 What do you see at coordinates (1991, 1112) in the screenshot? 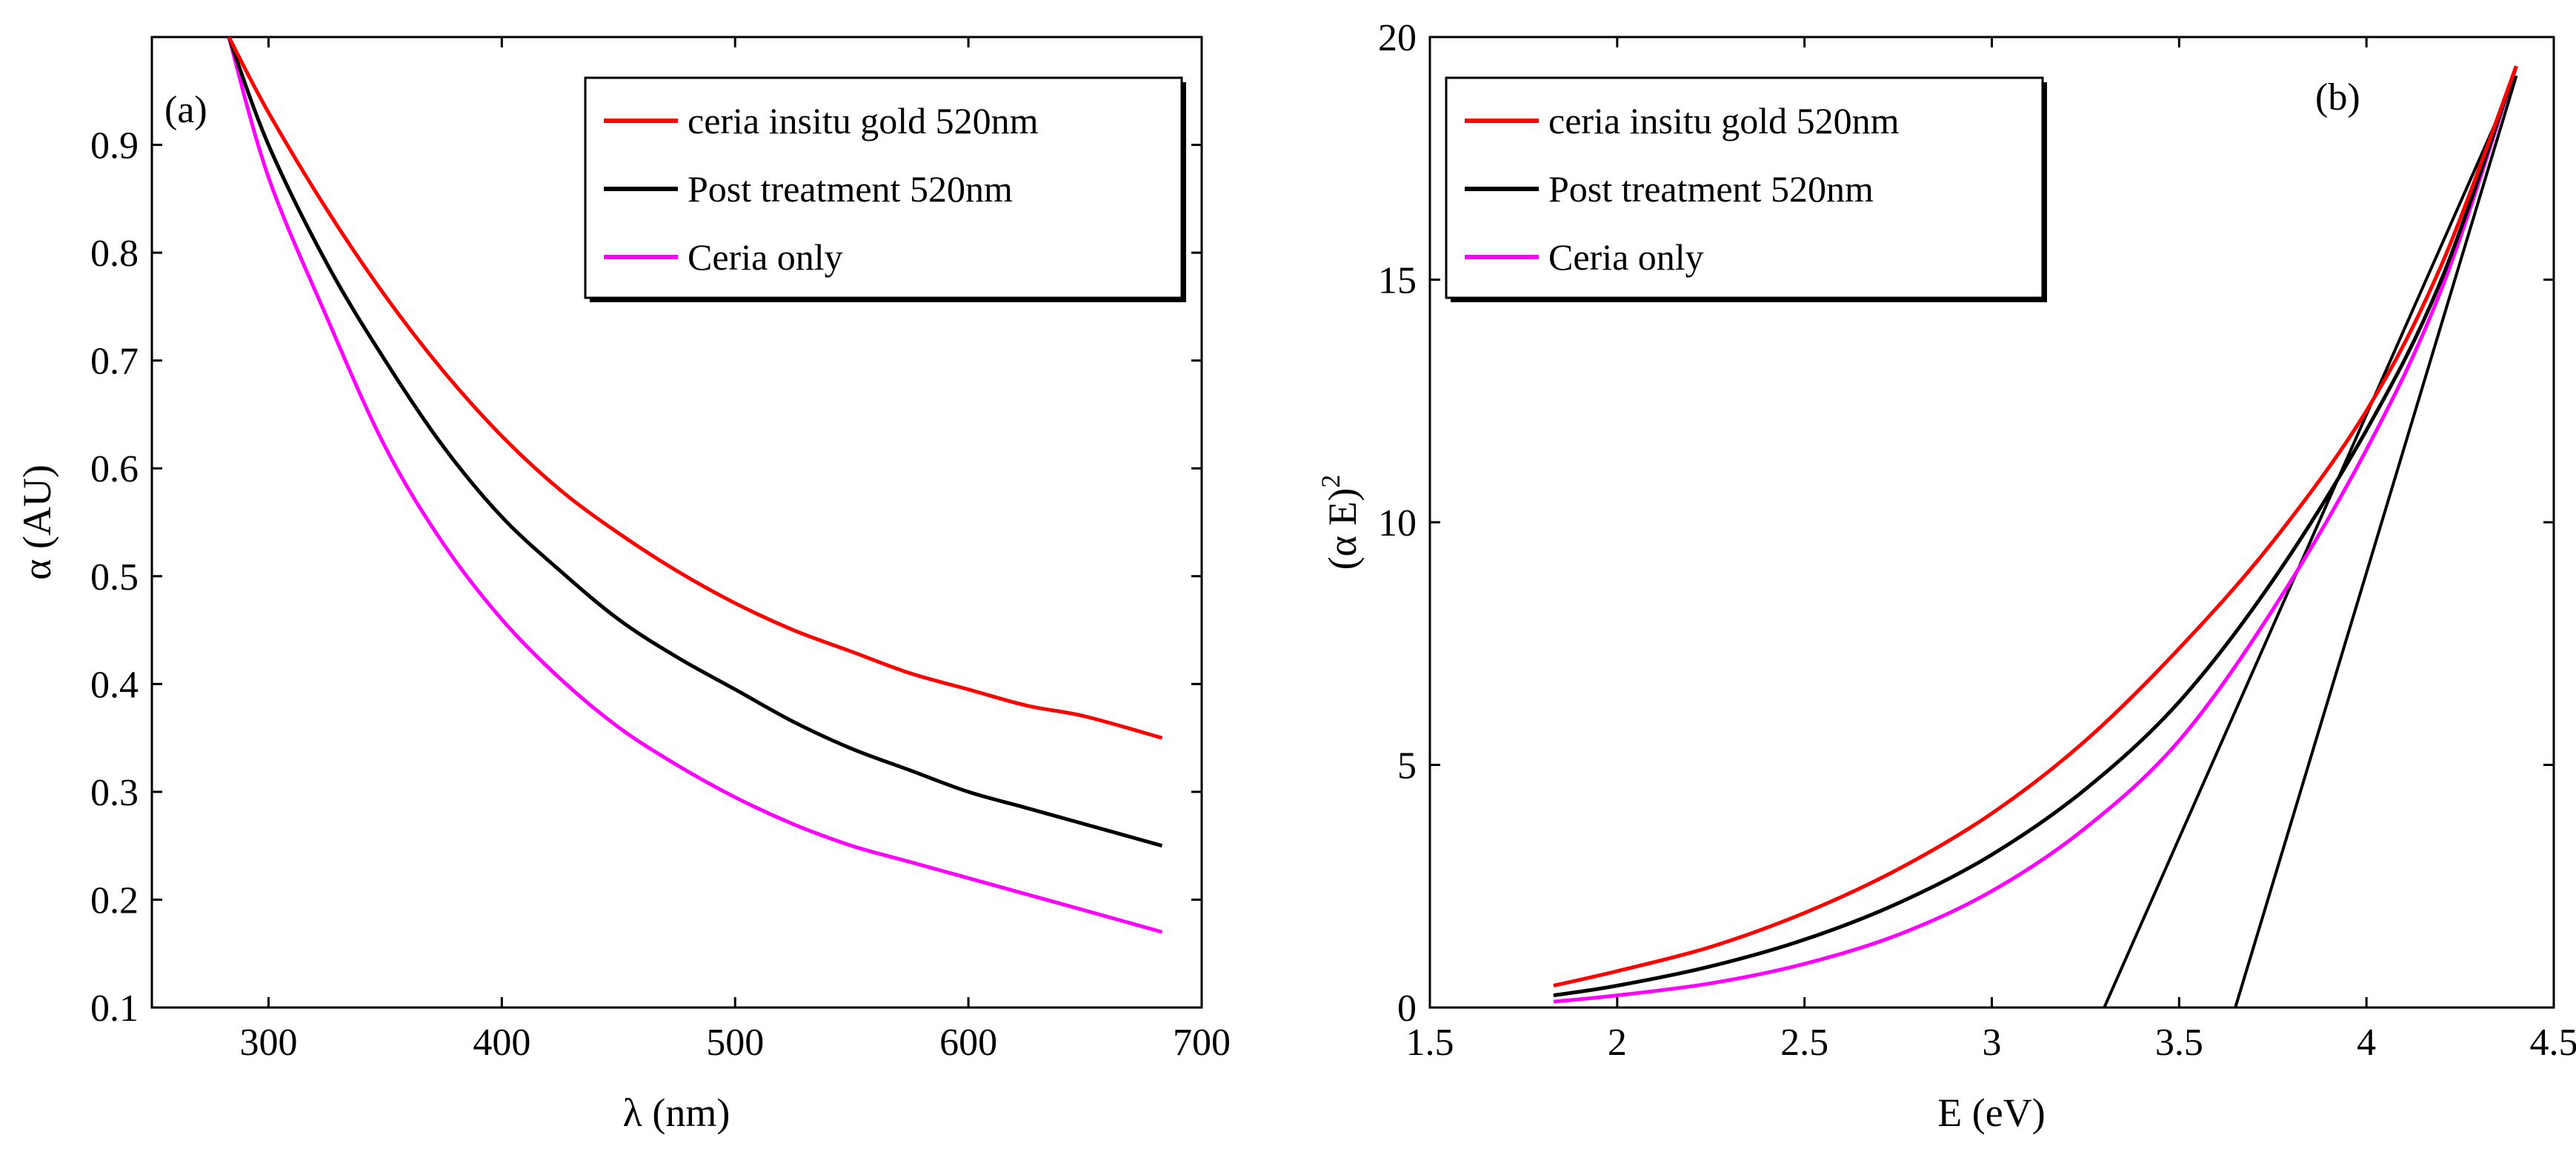
I see `x-axis-title: E (eV)` at bounding box center [1991, 1112].